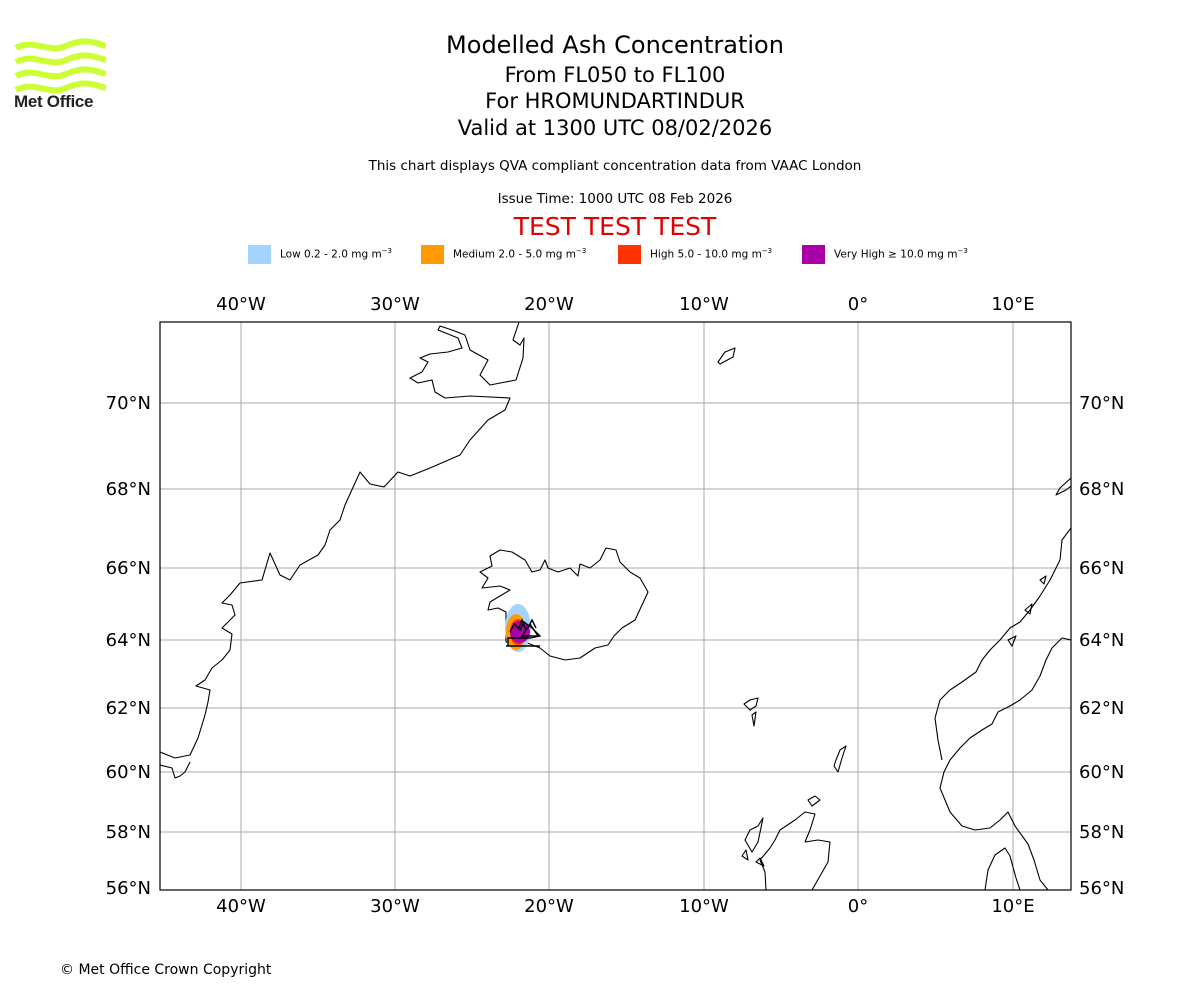 This screenshot has height=1000, width=1200. Describe the element at coordinates (54, 101) in the screenshot. I see `met-office-wordmark: Met Office` at that location.